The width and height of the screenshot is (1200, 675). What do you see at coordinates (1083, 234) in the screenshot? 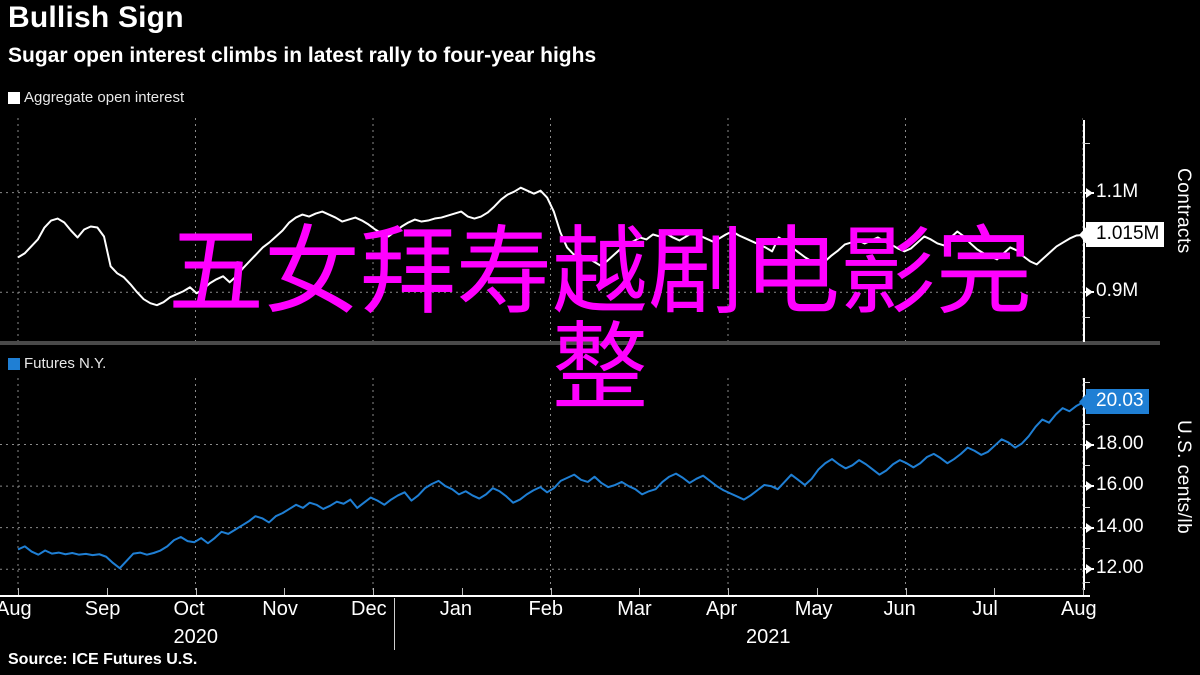
I see `top-last-value-callout-pointer-icon` at bounding box center [1083, 234].